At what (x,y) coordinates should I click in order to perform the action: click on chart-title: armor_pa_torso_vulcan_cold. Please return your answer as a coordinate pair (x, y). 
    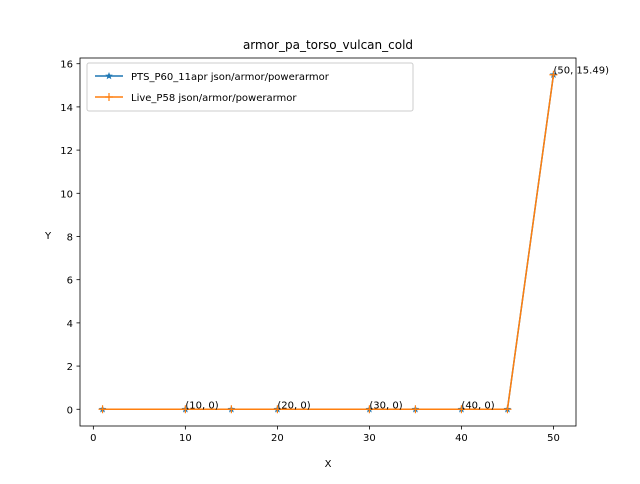
    Looking at the image, I should click on (328, 45).